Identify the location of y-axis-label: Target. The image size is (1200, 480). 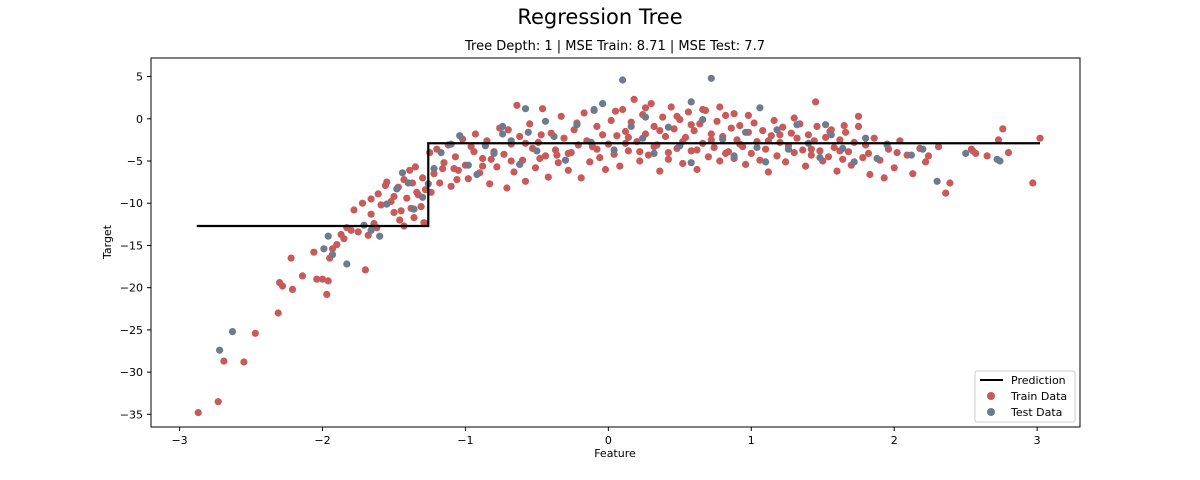
(107, 242).